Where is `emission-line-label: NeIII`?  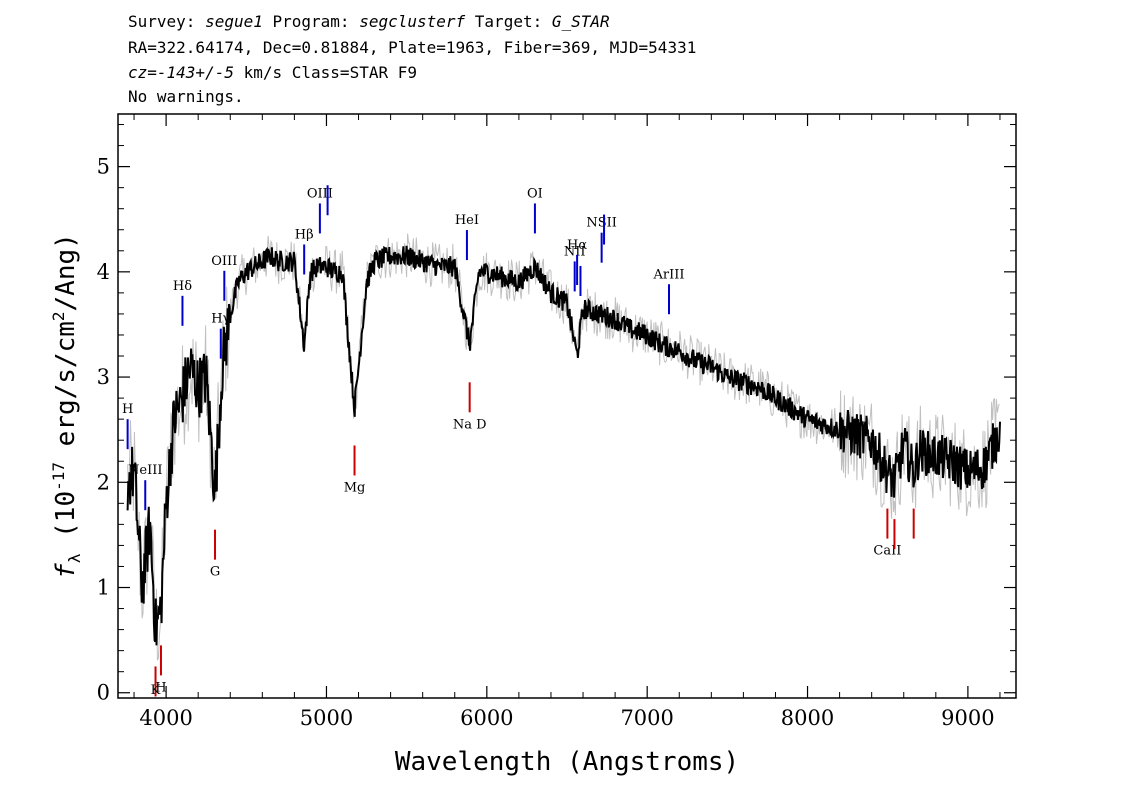
emission-line-label: NeIII is located at coordinates (145, 470).